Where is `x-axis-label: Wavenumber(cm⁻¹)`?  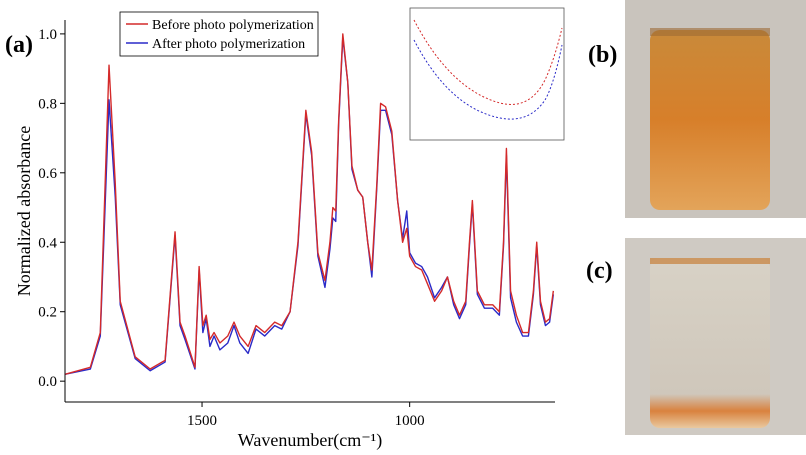
x-axis-label: Wavenumber(cm⁻¹) is located at coordinates (310, 440).